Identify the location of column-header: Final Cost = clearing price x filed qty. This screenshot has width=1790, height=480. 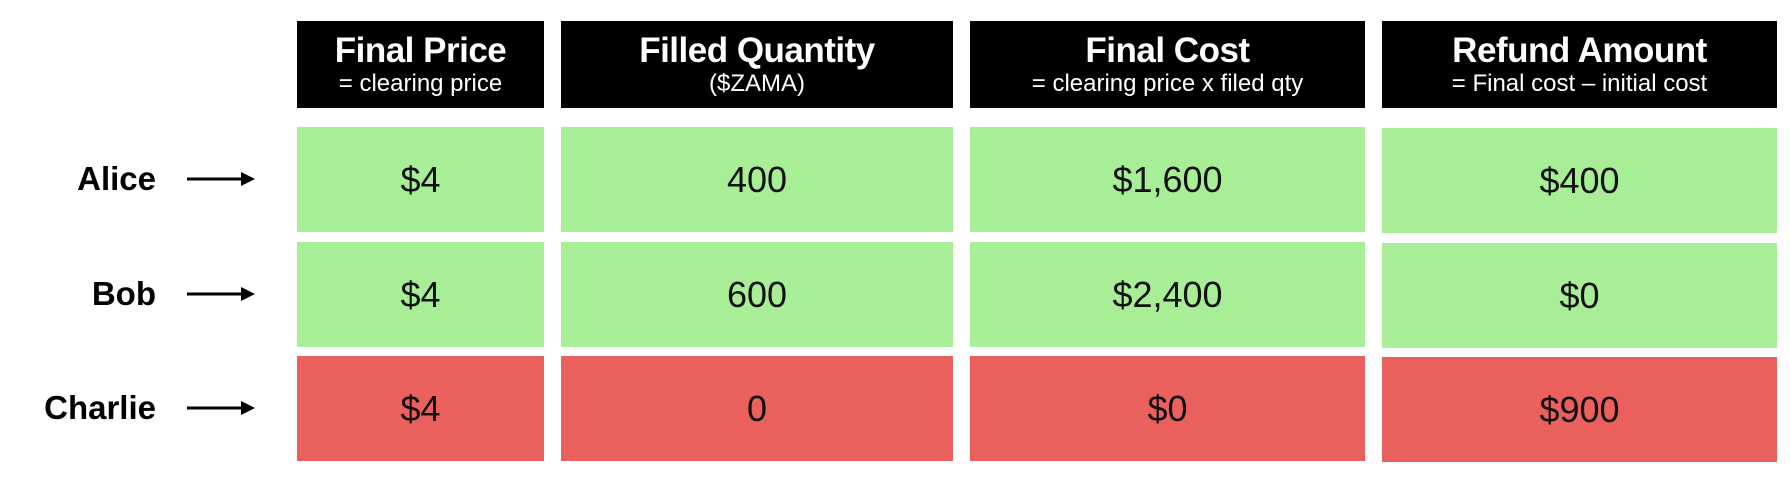
(1167, 64).